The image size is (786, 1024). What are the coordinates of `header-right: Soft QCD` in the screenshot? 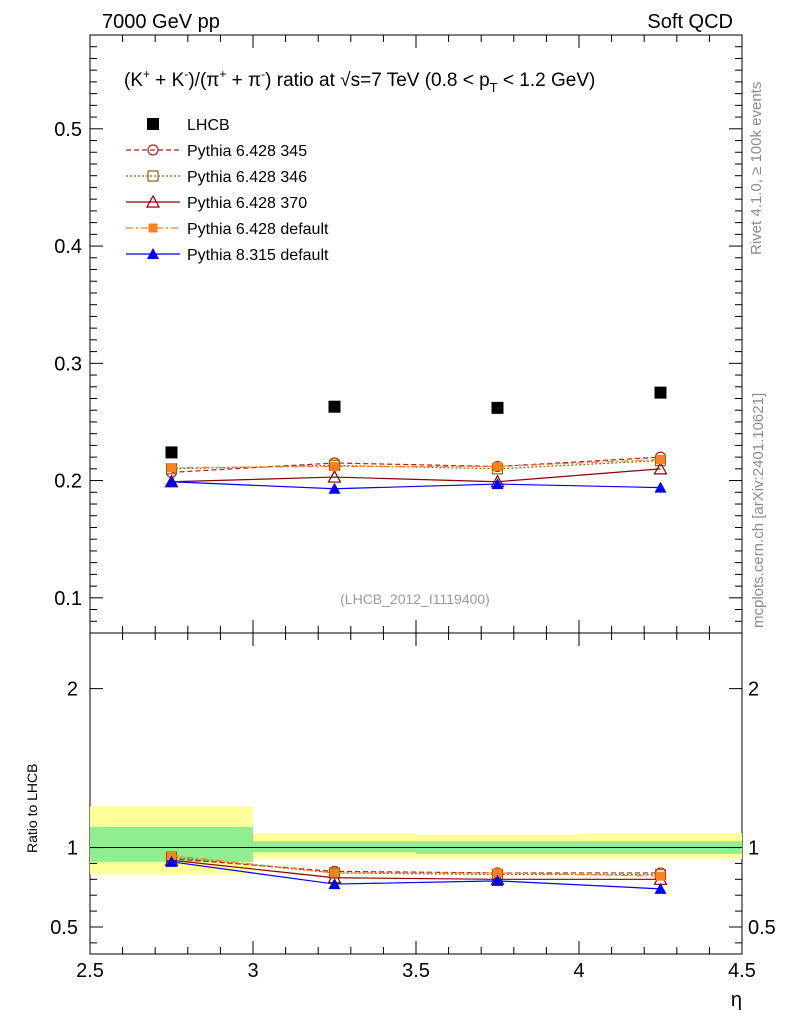 It's located at (690, 22).